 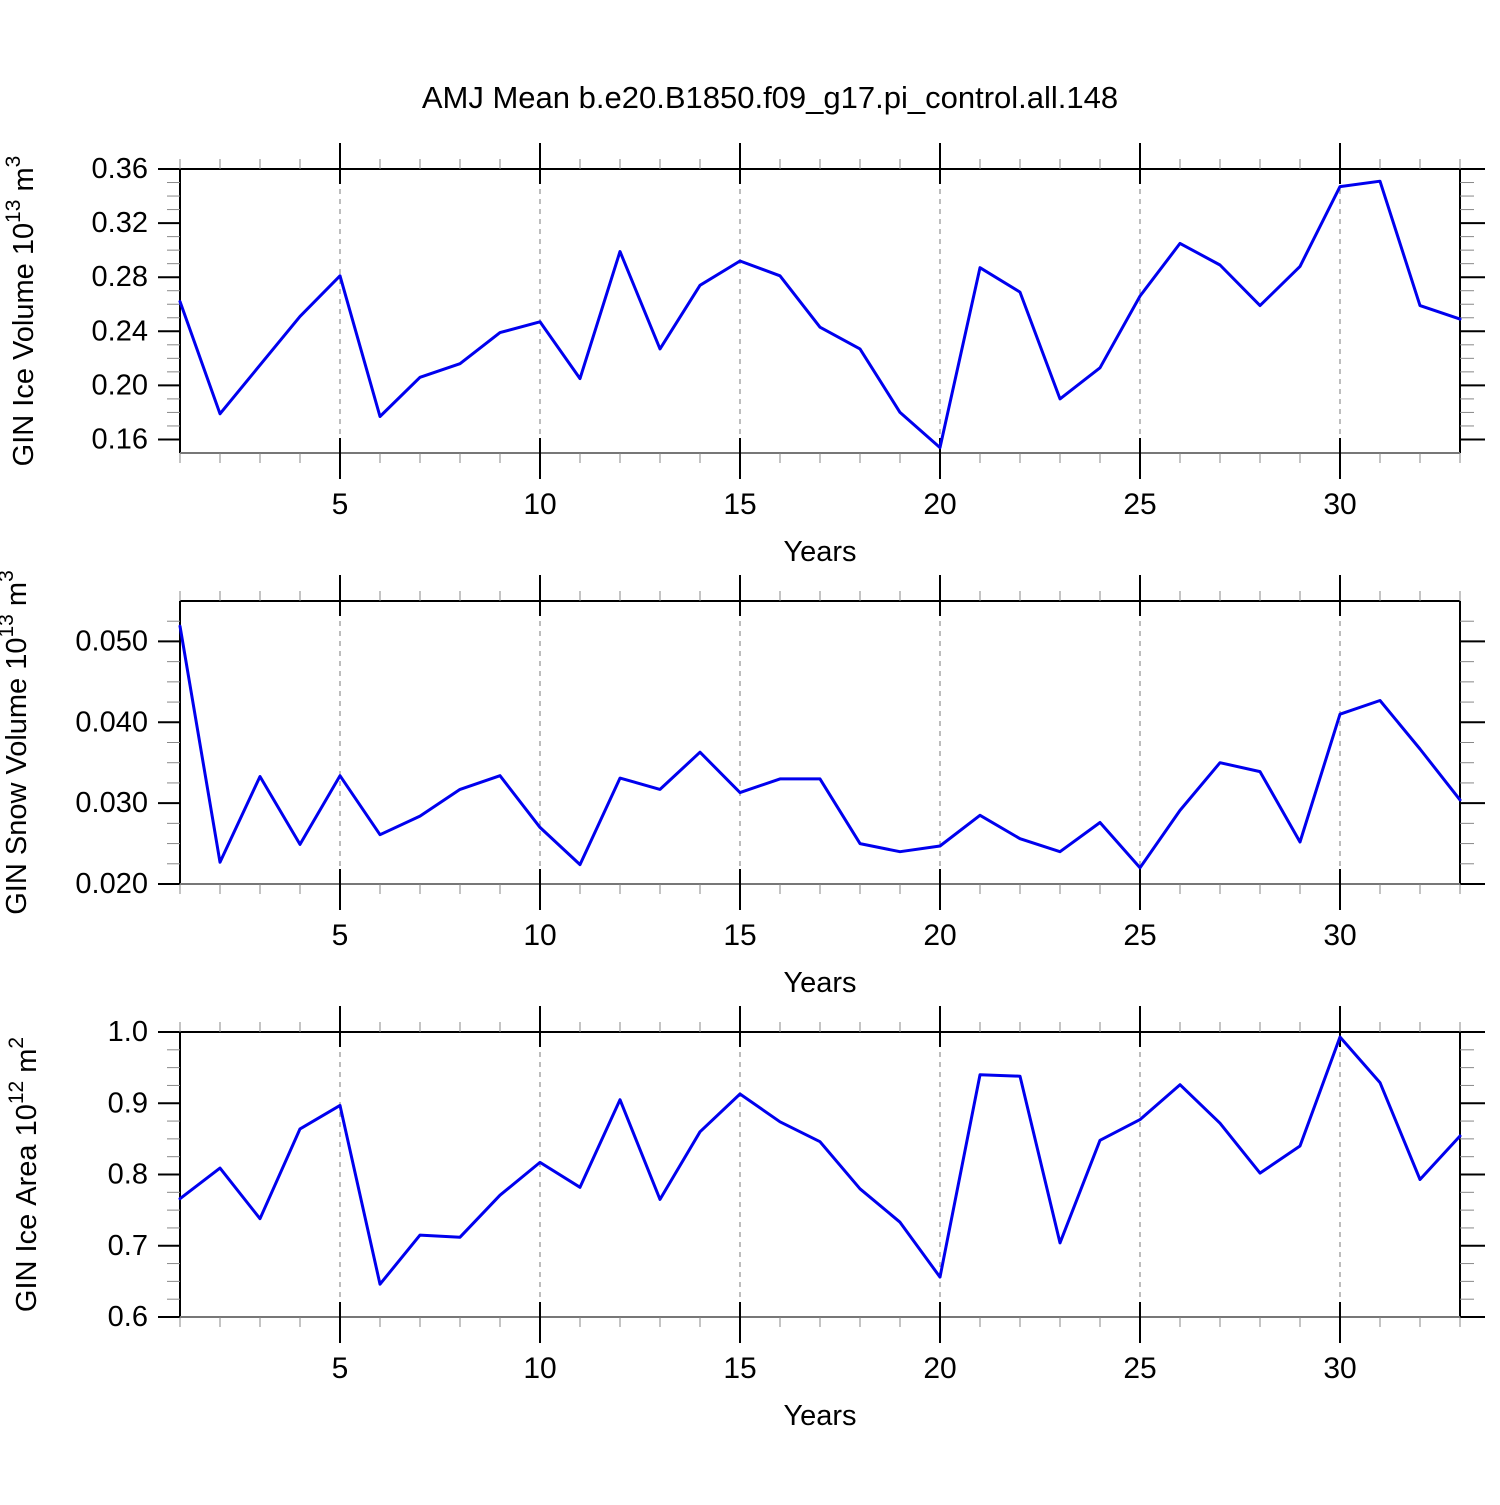 What do you see at coordinates (111, 722) in the screenshot?
I see `y-tick-label: 0.040` at bounding box center [111, 722].